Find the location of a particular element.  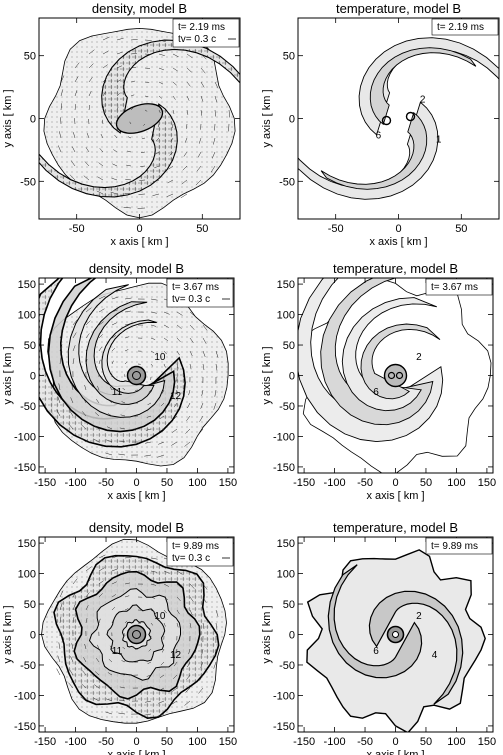

contour-field is located at coordinates (396, 640).